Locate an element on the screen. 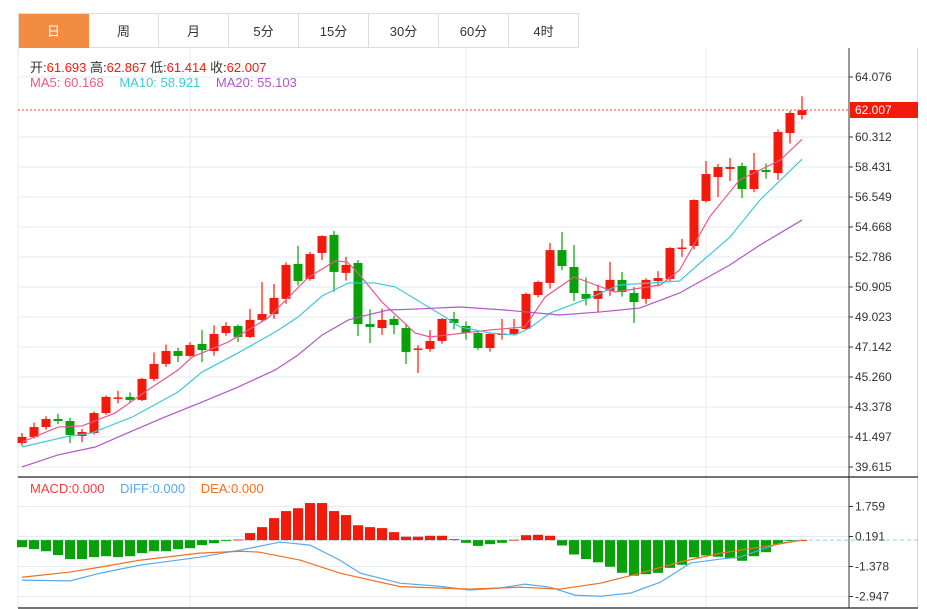 The width and height of the screenshot is (927, 609). tab-day: 日 is located at coordinates (54, 31).